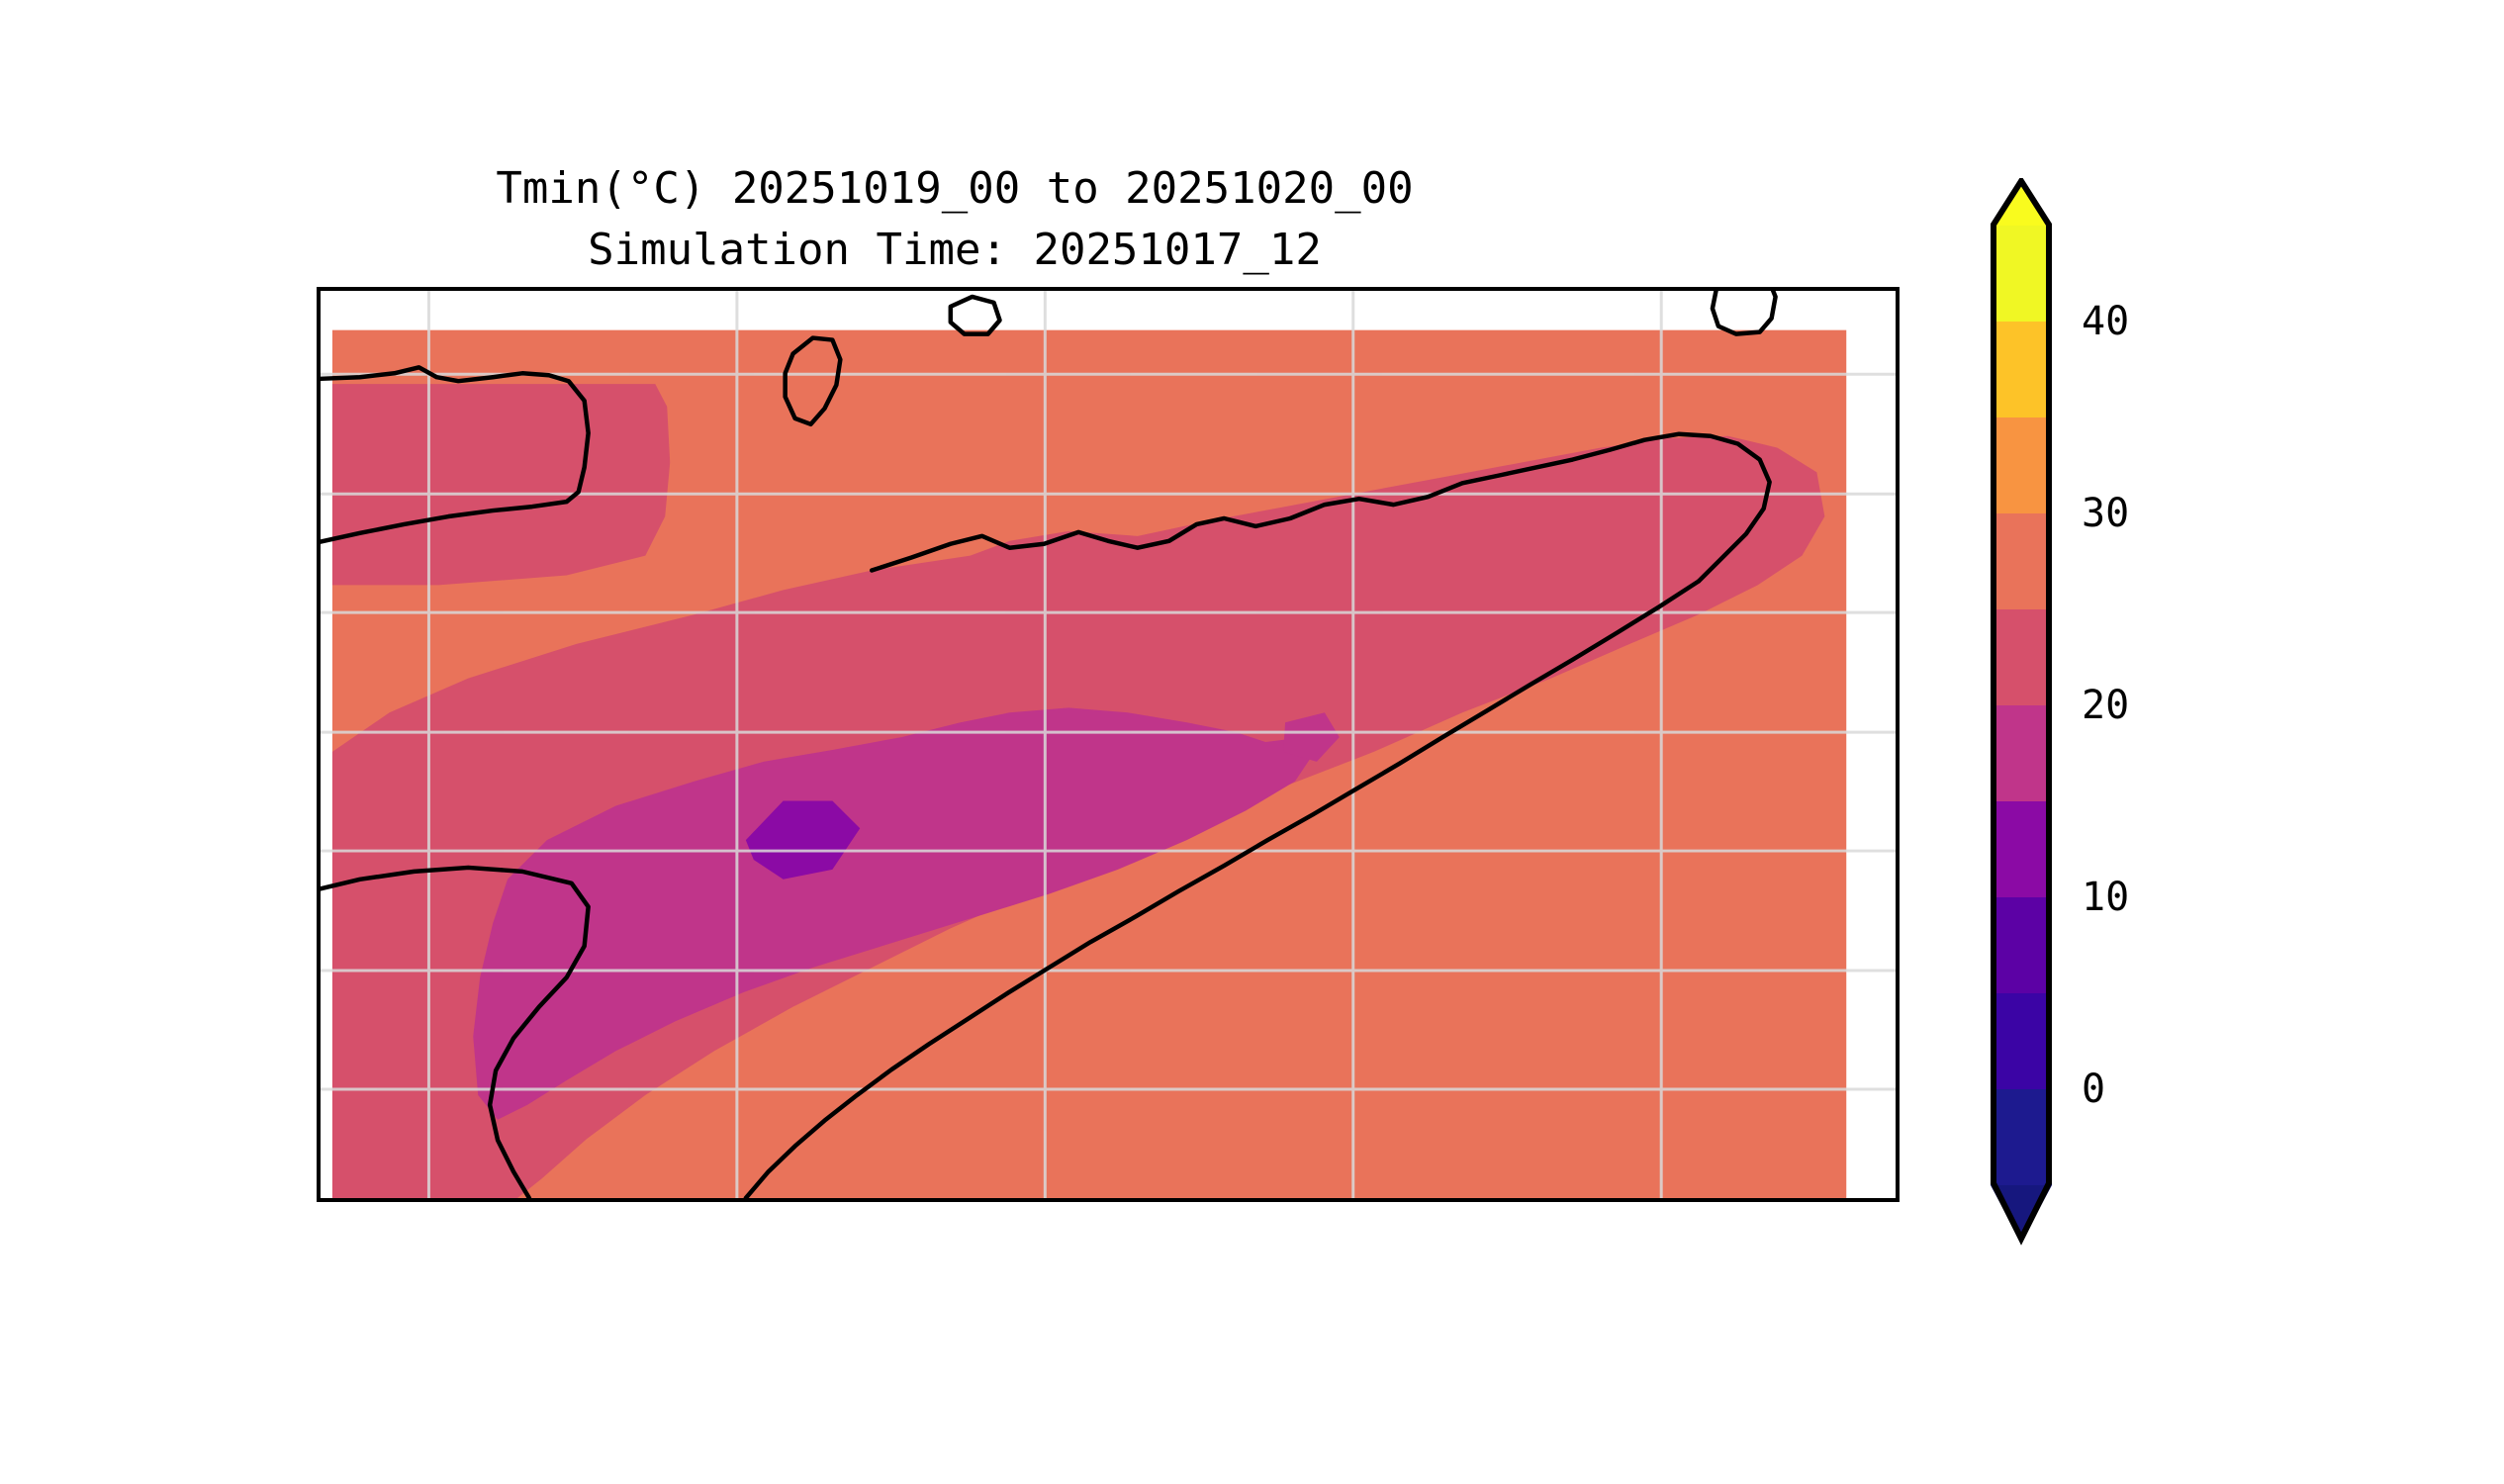 This screenshot has width=2504, height=1484. I want to click on contour-band-15-20-lobe, so click(1311, 737).